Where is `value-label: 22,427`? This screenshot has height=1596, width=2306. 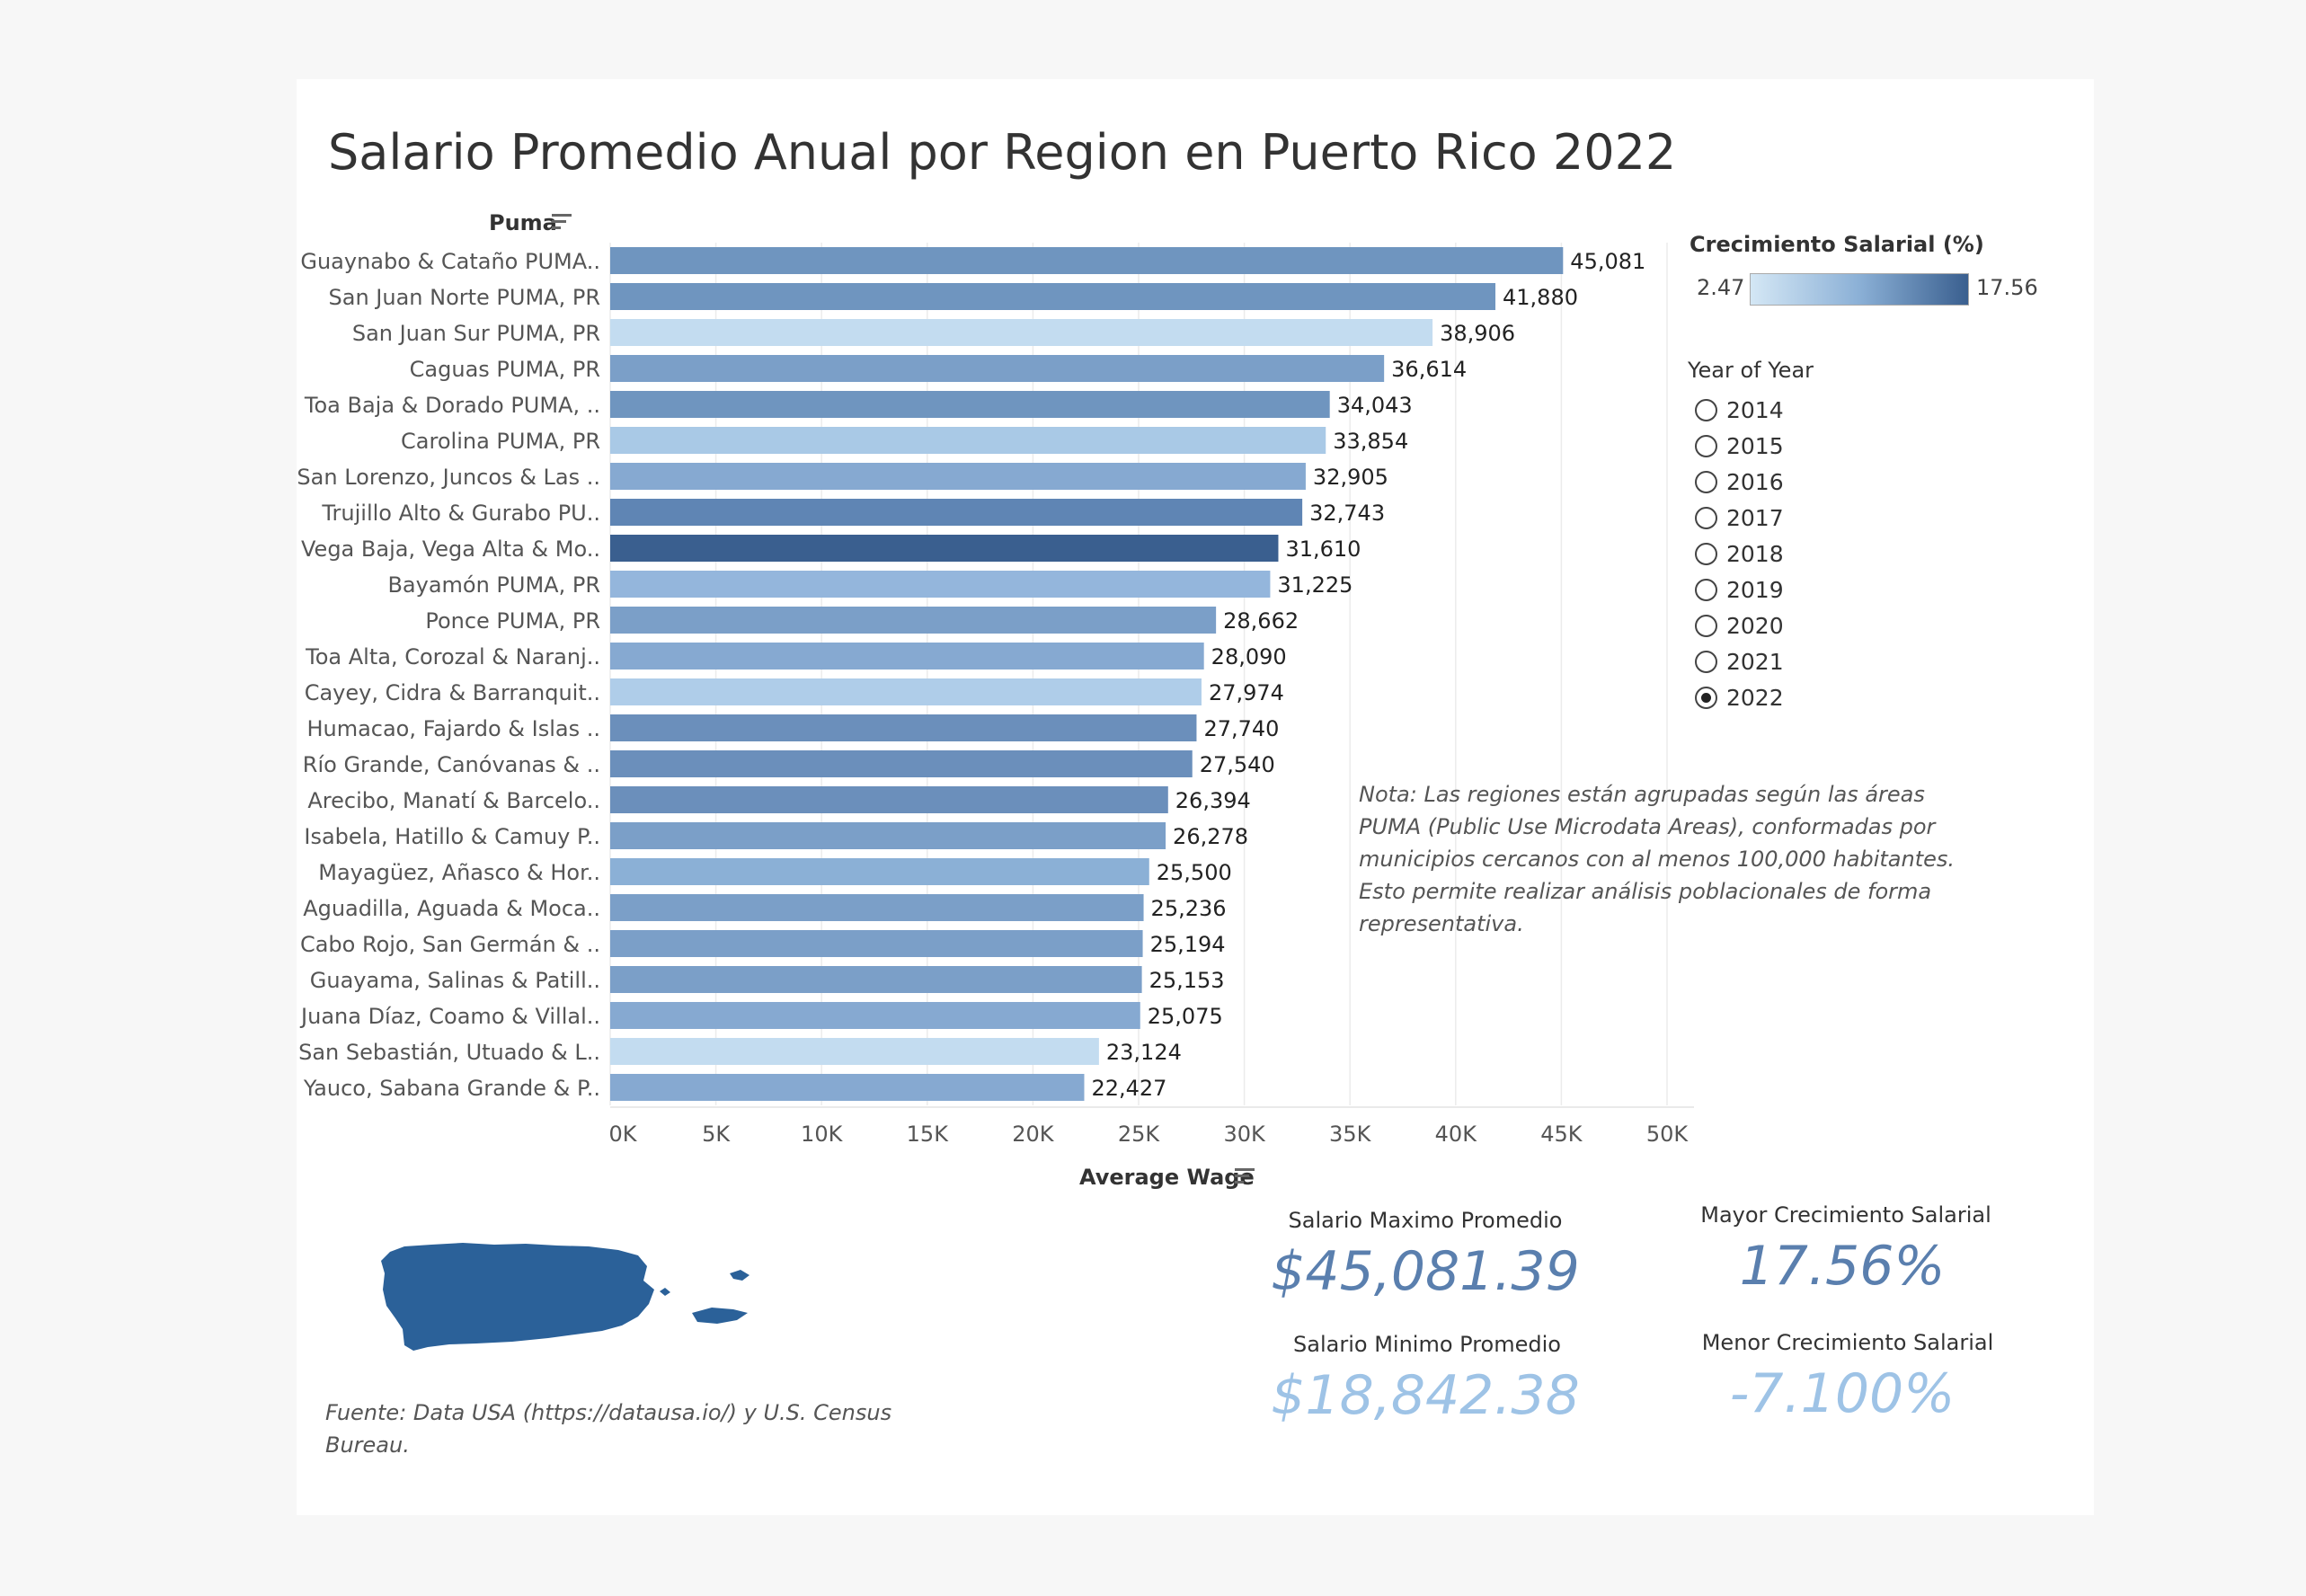
value-label: 22,427 is located at coordinates (1128, 1088).